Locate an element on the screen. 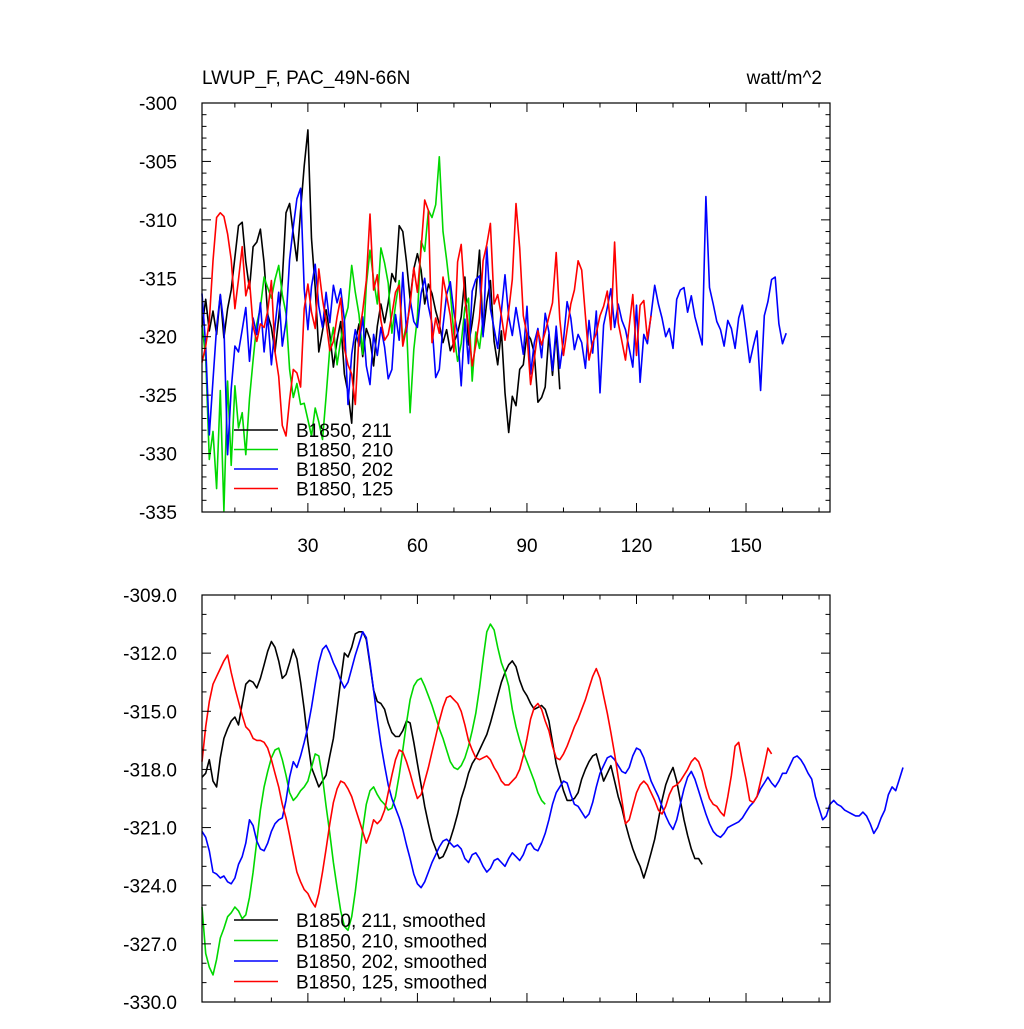  y-tick-label: -305 is located at coordinates (158, 162).